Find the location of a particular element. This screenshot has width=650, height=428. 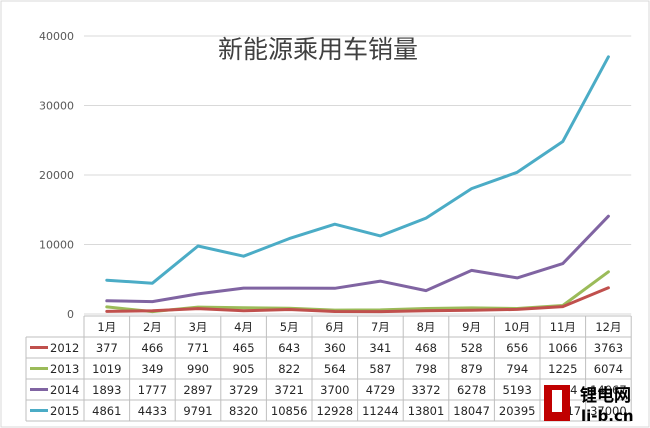

x-tick-label: 1月 is located at coordinates (106, 327).